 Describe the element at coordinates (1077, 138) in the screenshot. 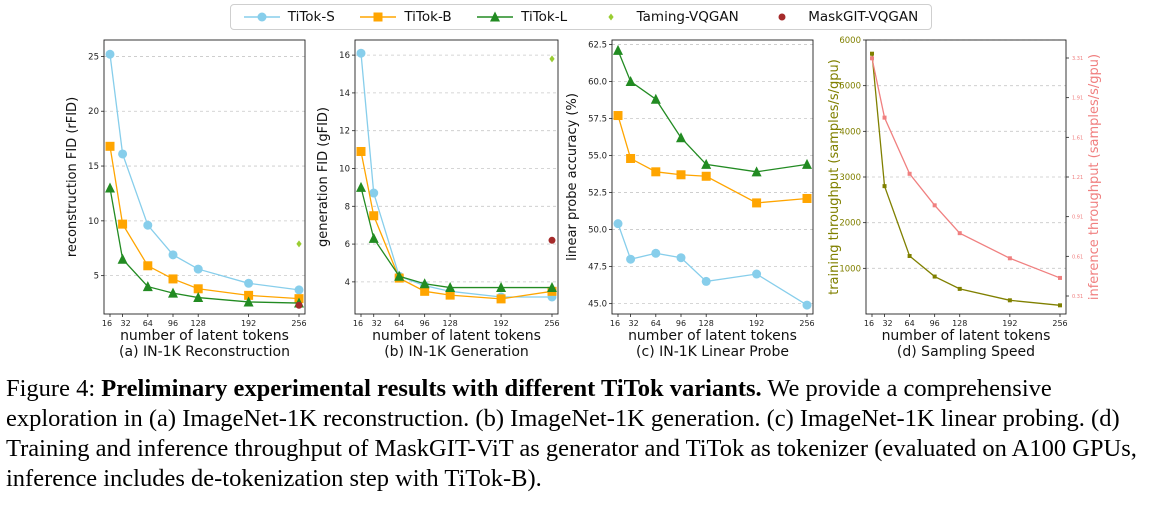

I see `ytick2-label: 1.61` at that location.